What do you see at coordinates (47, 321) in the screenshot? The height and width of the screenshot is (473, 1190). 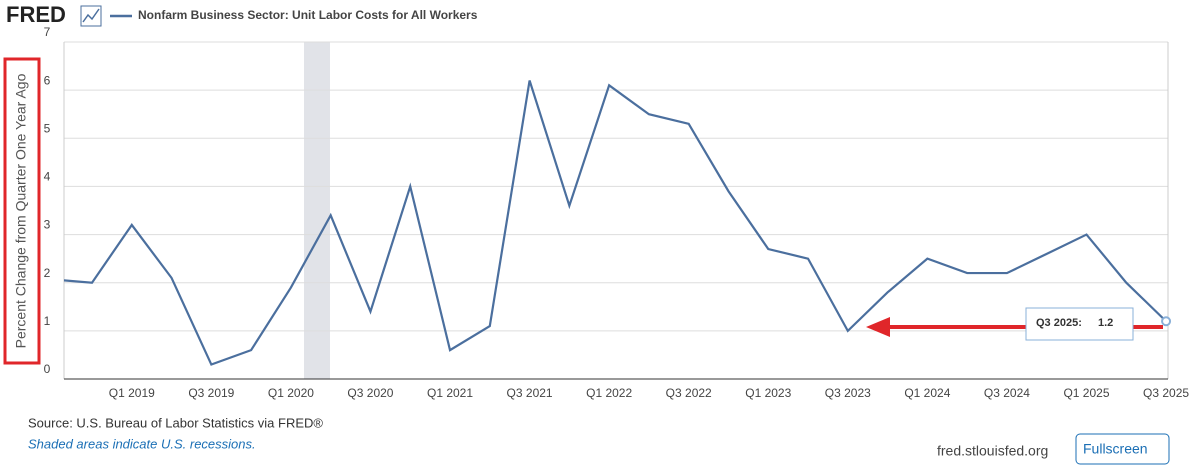 I see `y-tick-label: 1` at bounding box center [47, 321].